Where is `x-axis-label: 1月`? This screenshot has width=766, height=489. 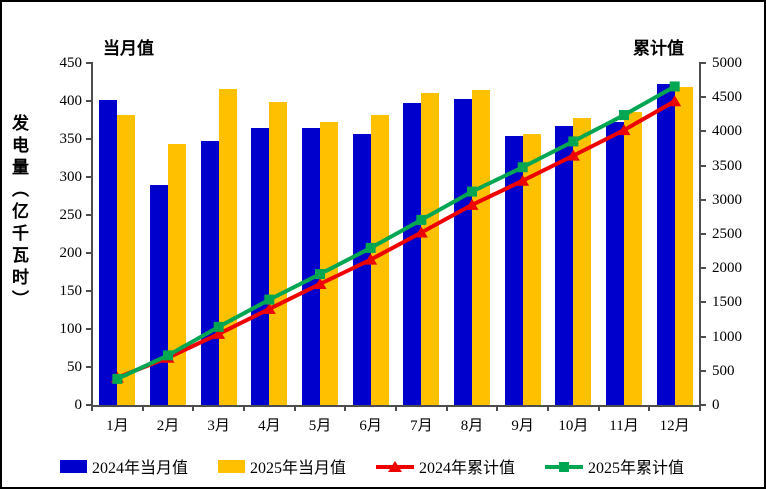 x-axis-label: 1月 is located at coordinates (117, 426).